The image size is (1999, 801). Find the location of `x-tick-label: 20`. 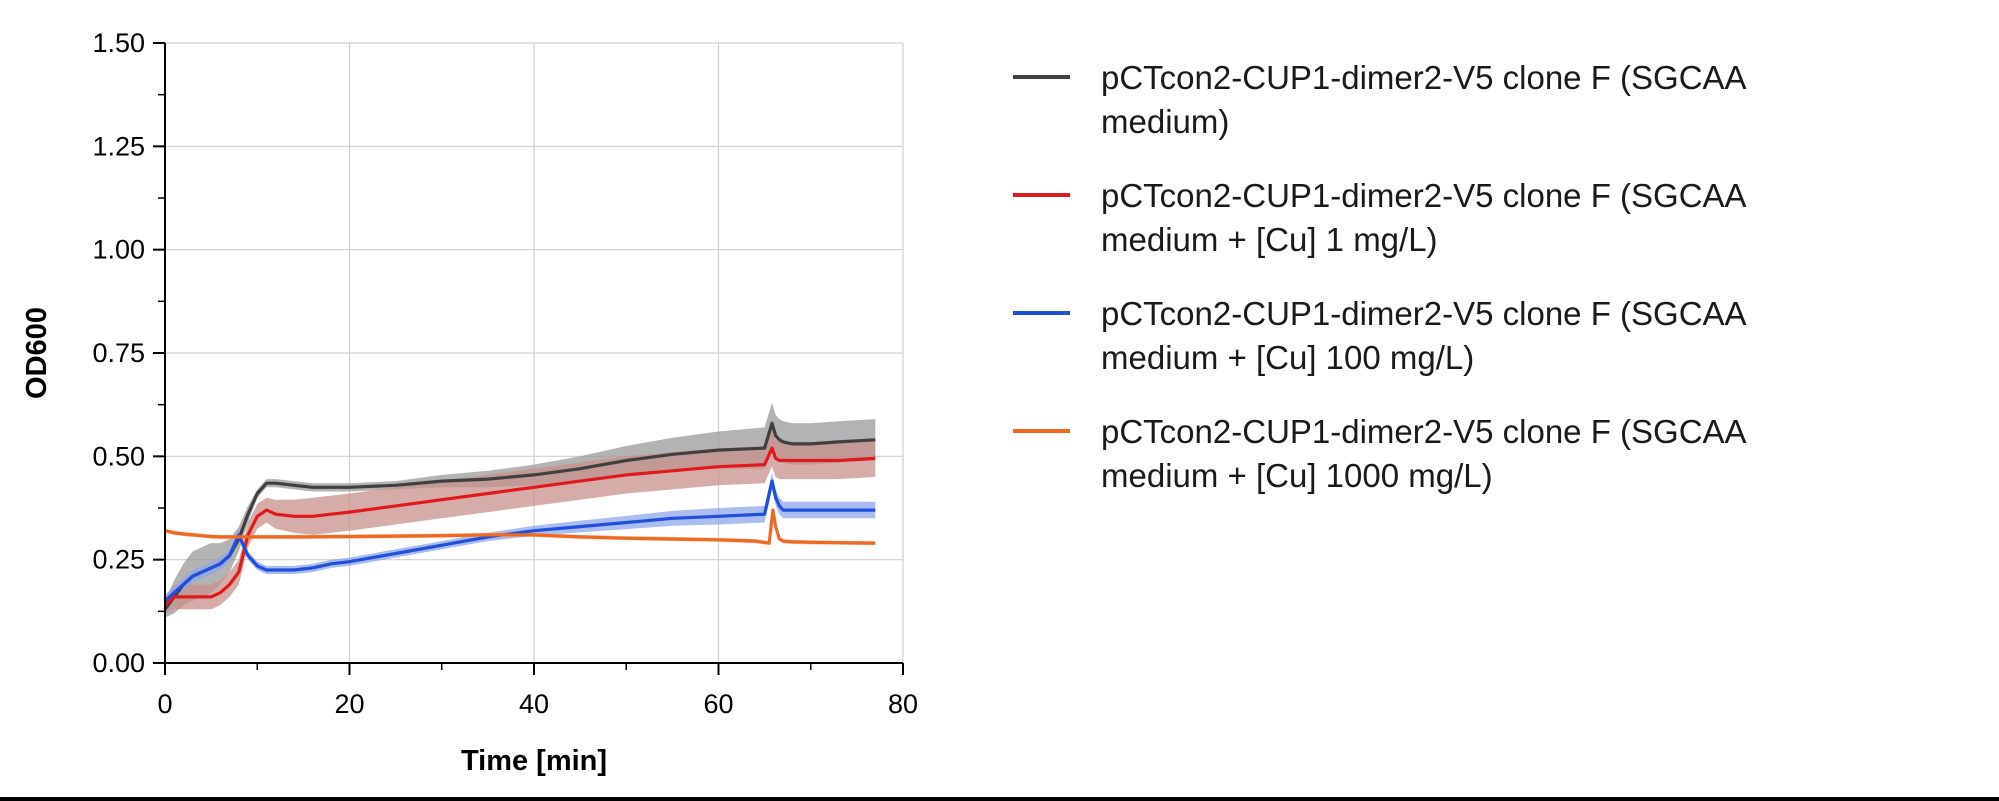

x-tick-label: 20 is located at coordinates (349, 704).